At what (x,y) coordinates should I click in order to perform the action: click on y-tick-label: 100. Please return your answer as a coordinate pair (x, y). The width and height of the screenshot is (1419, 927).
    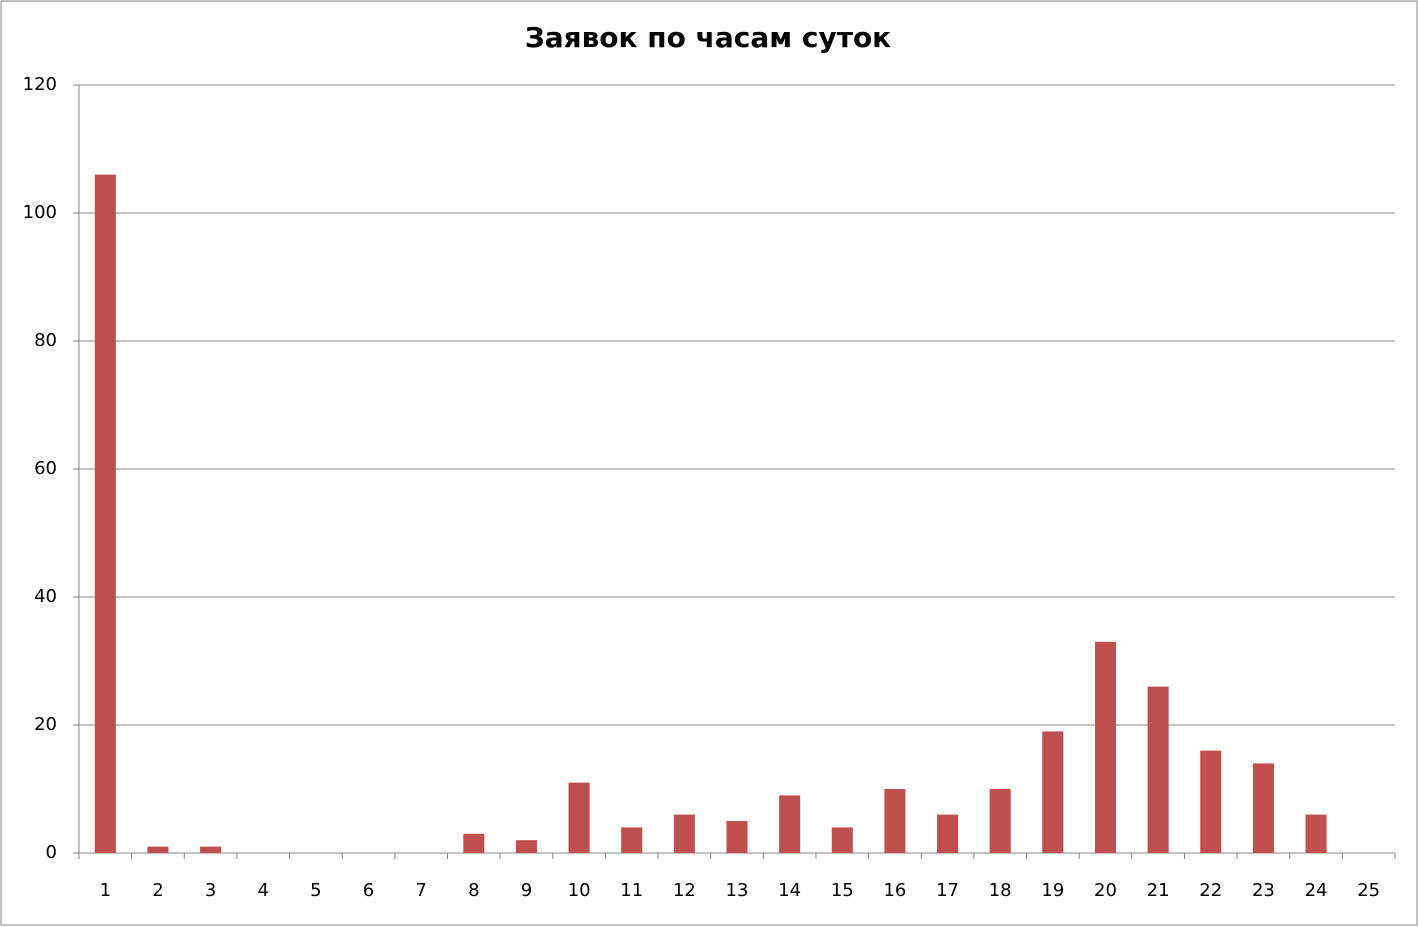
    Looking at the image, I should click on (40, 212).